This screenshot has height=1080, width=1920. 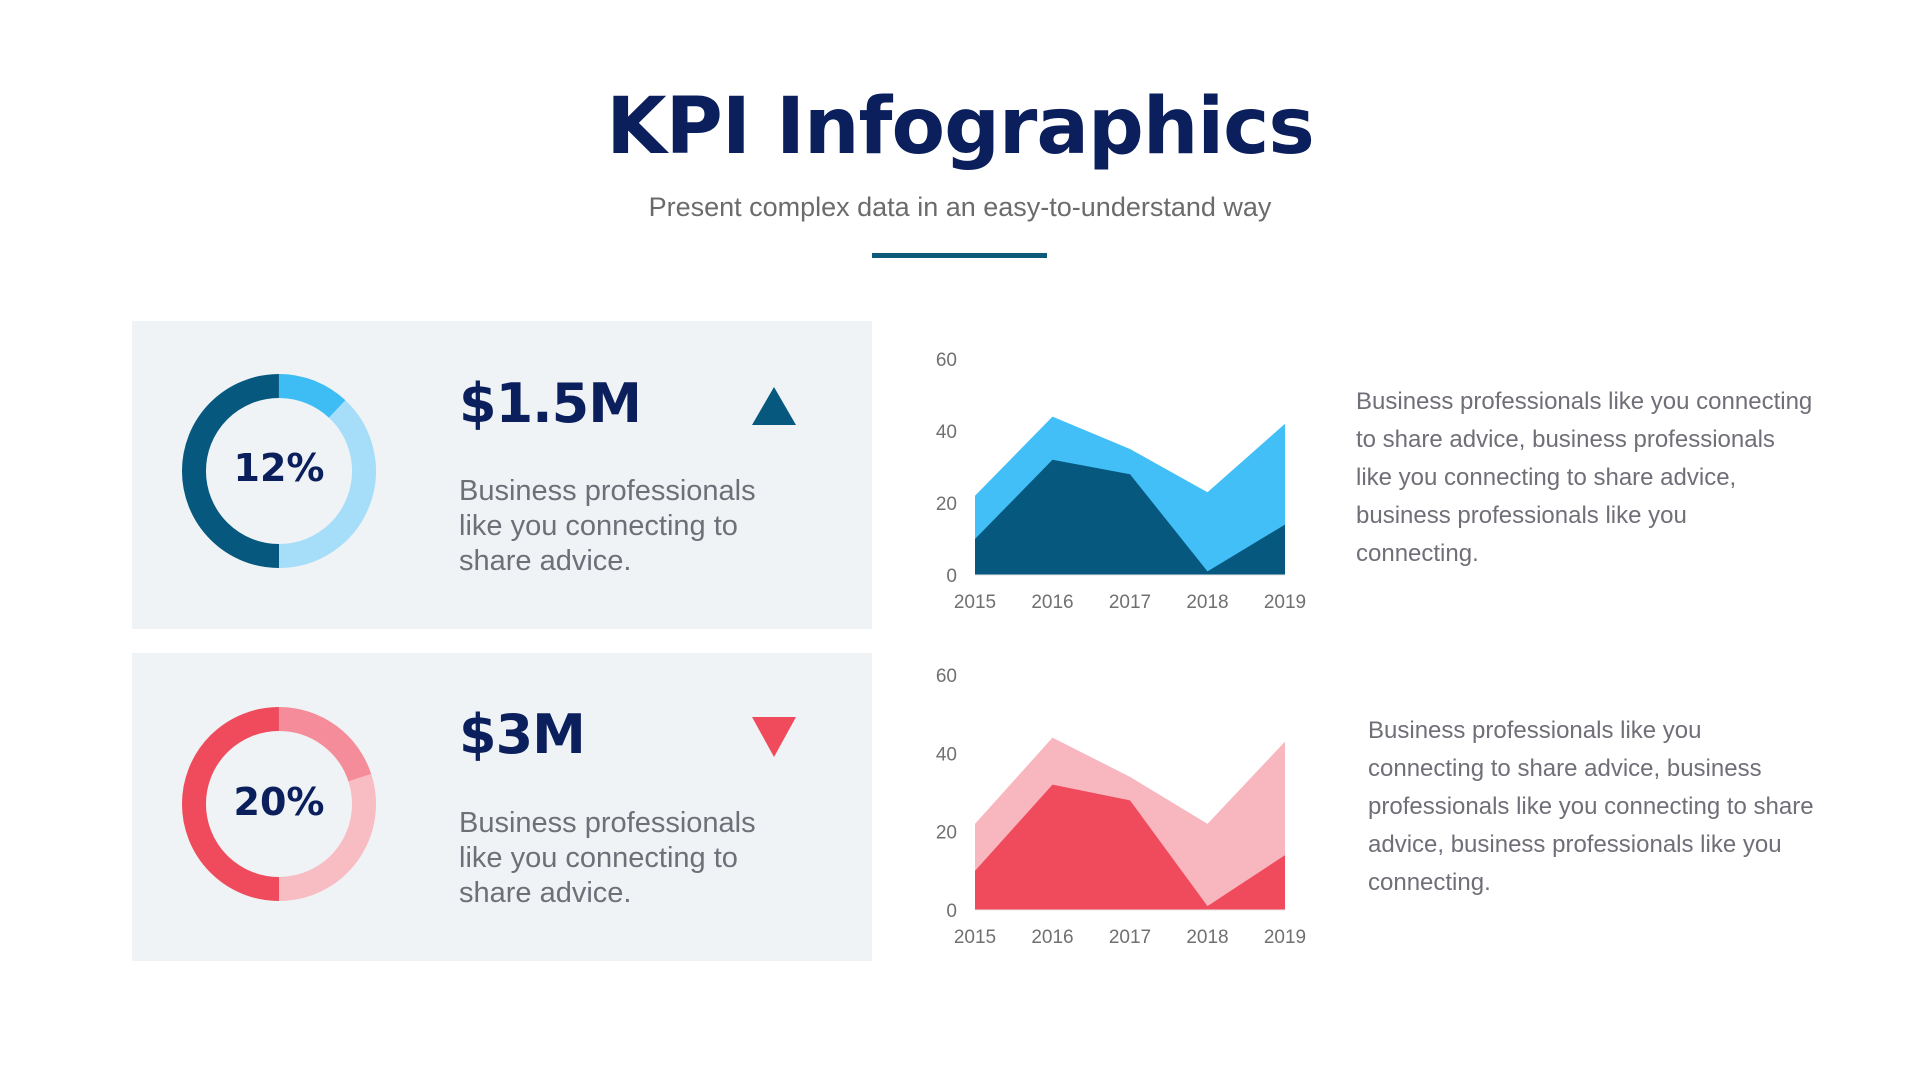 What do you see at coordinates (774, 406) in the screenshot?
I see `triangle-up-icon` at bounding box center [774, 406].